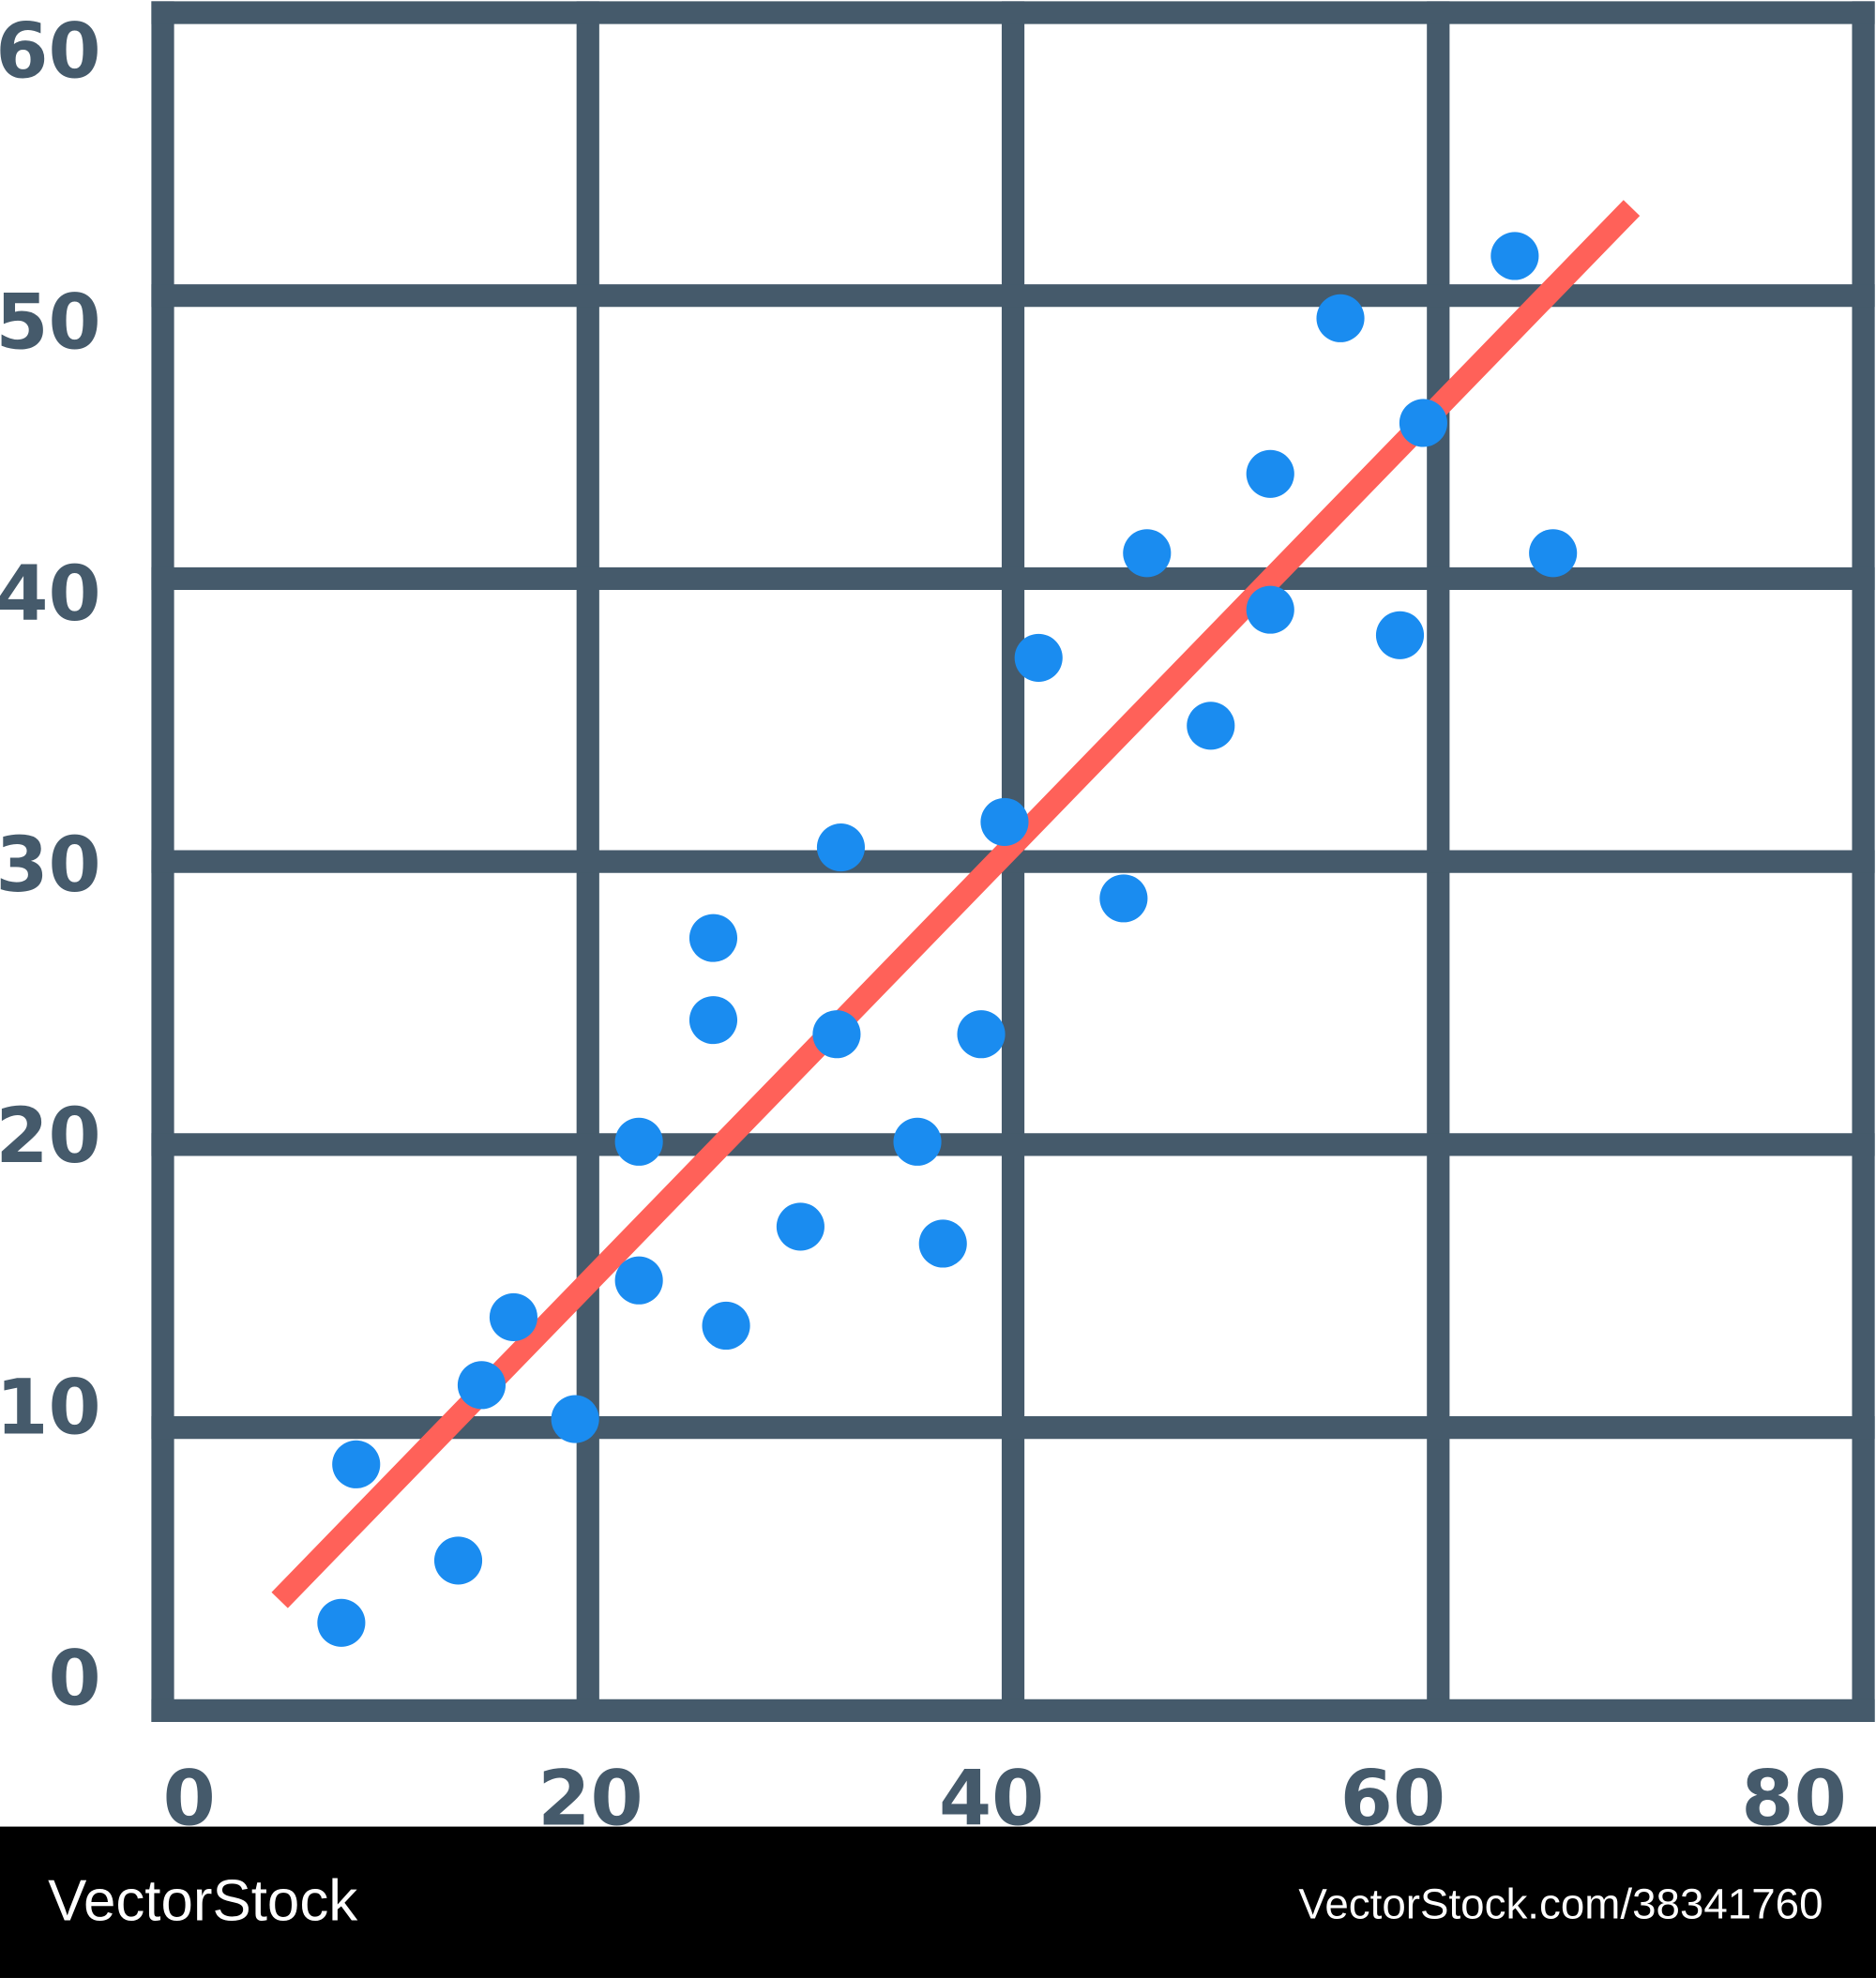 The image size is (1876, 1978). I want to click on y-tick-label: 0, so click(74, 1680).